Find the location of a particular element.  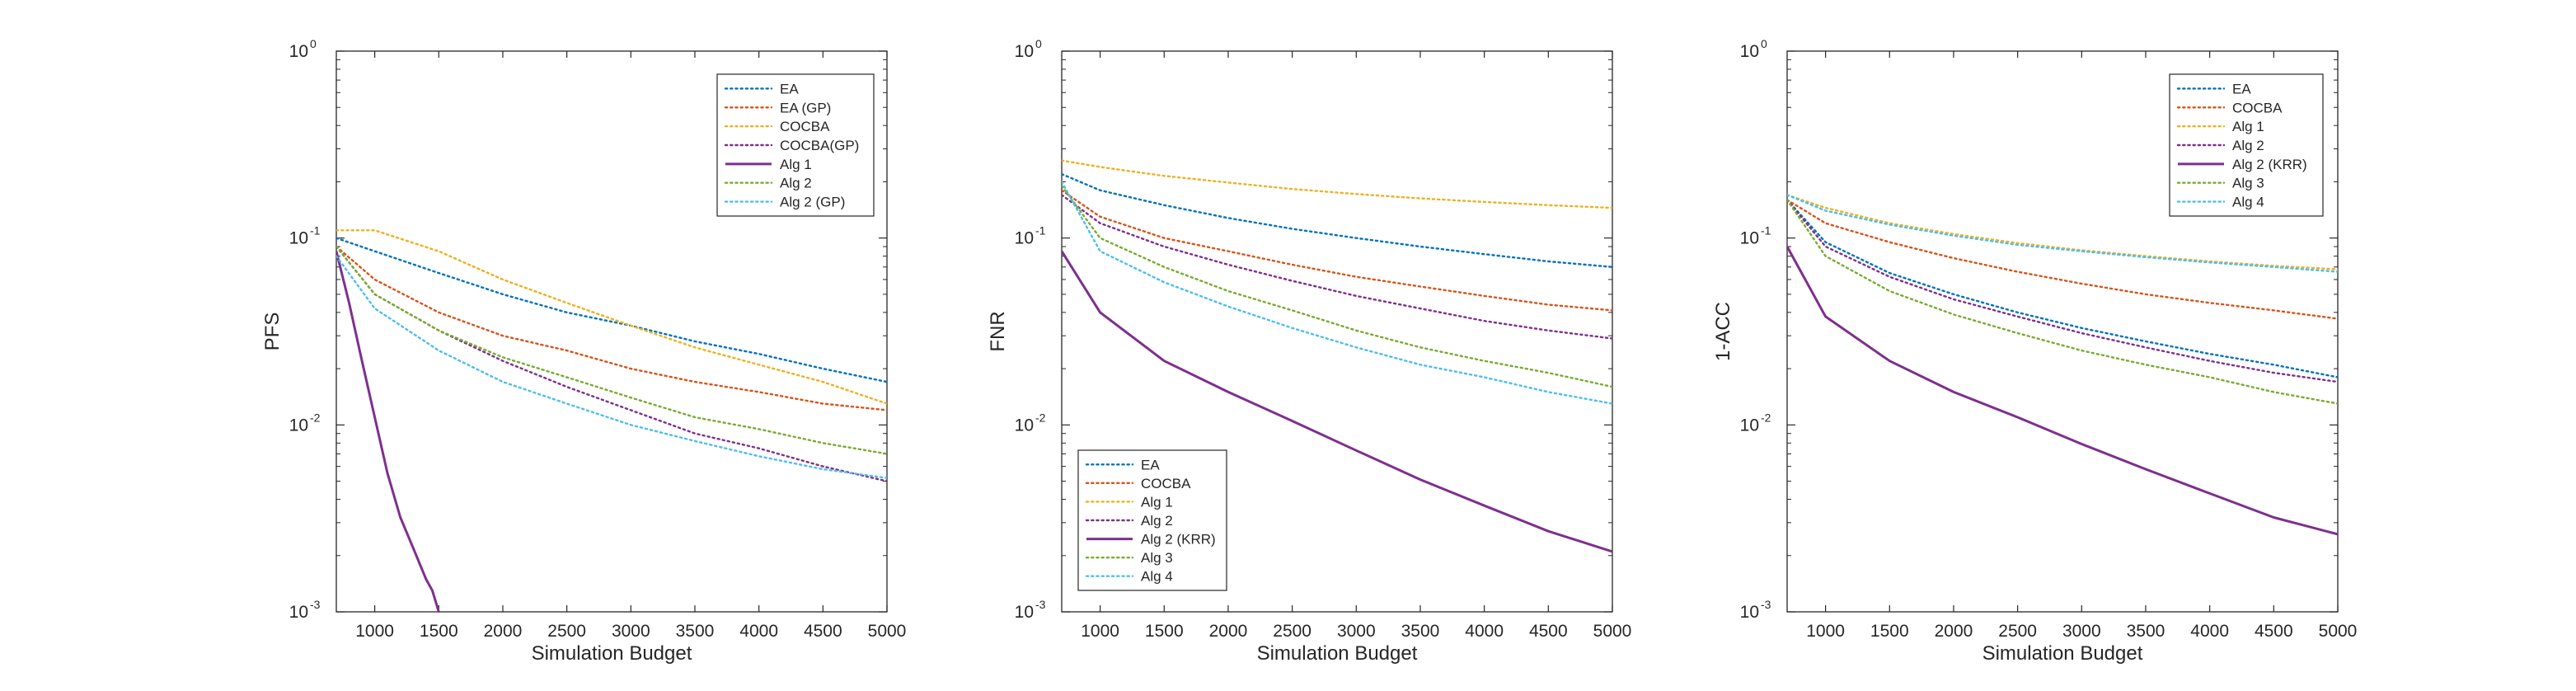

series-line-alg-2-gp- is located at coordinates (612, 367).